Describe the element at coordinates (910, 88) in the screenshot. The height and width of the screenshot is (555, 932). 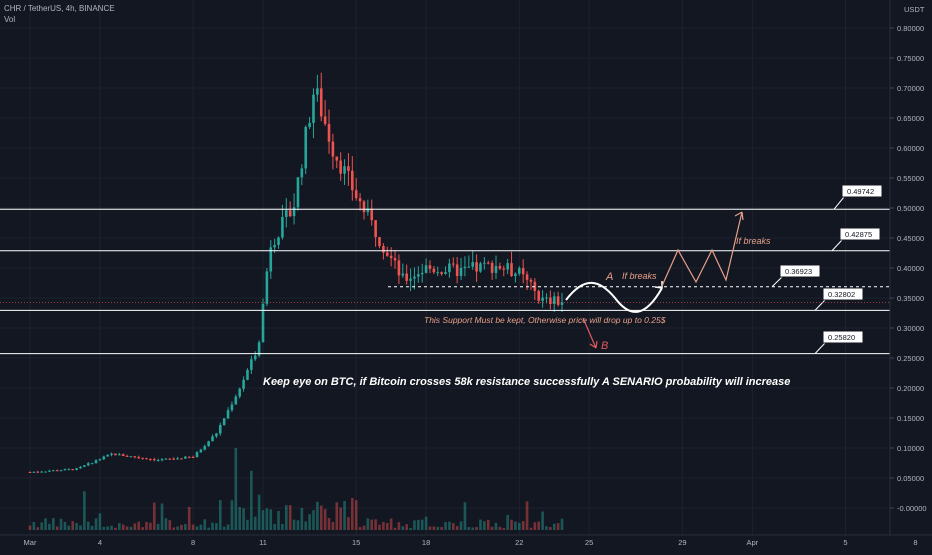
I see `price-tick-label: 0.70000` at that location.